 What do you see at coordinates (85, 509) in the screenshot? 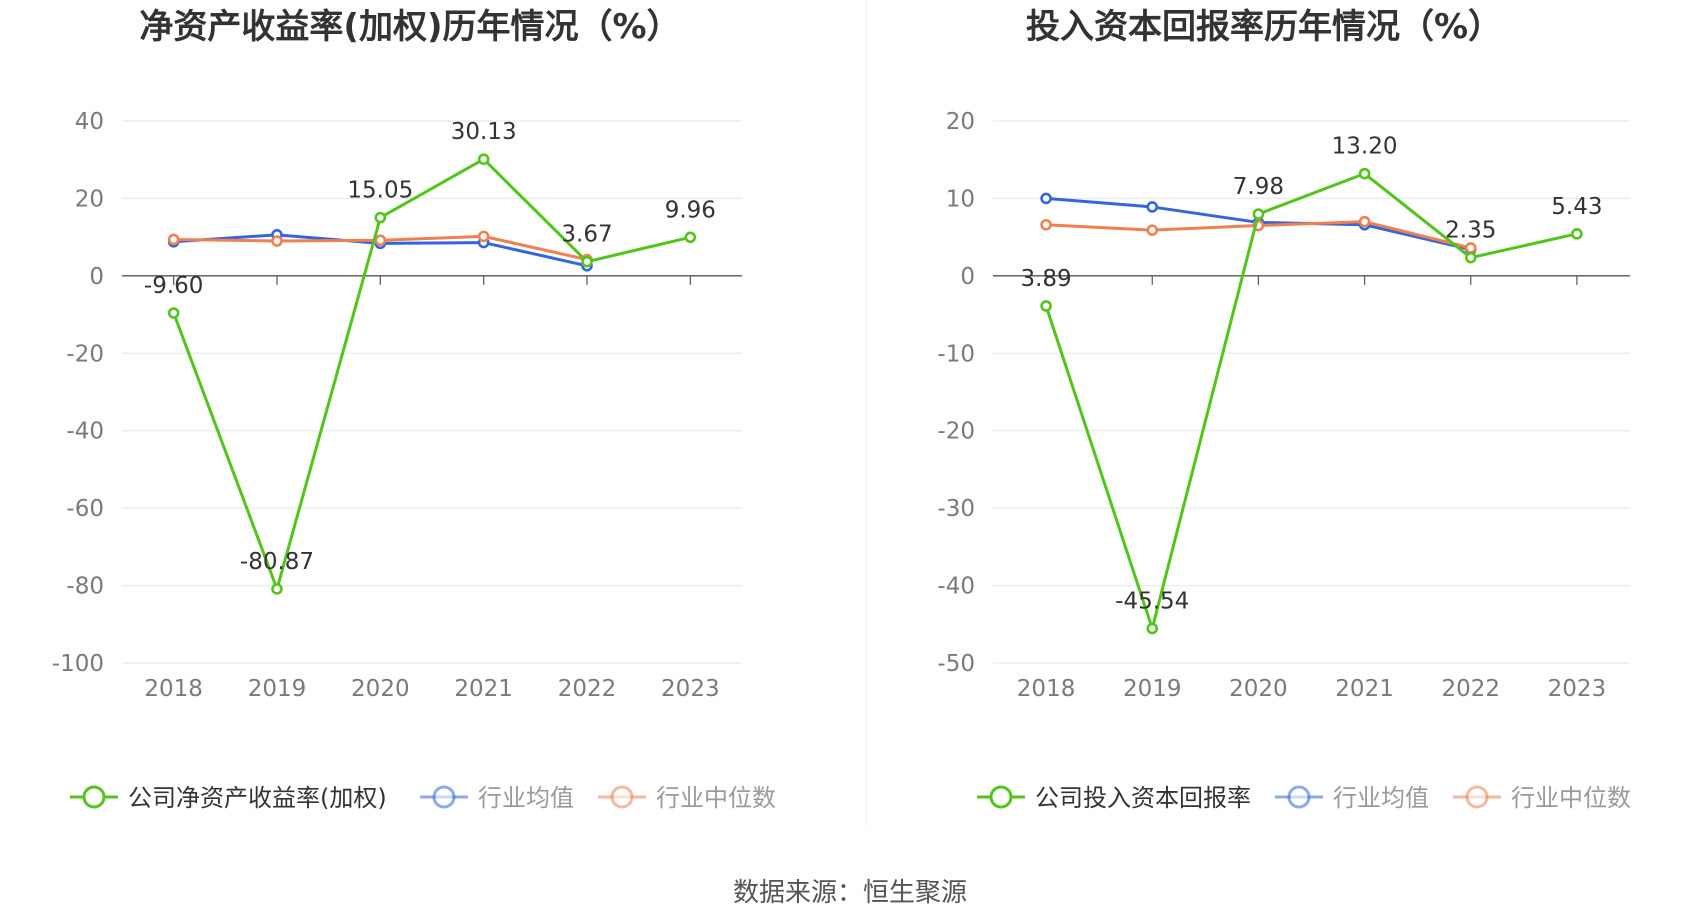
I see `y-tick-label: -60` at bounding box center [85, 509].